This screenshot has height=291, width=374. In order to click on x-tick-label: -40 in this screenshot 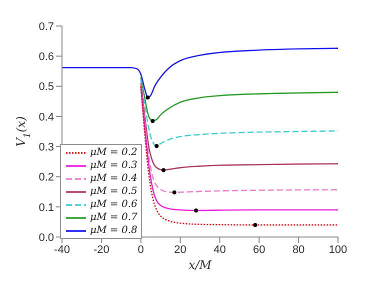, I will do `click(62, 250)`.